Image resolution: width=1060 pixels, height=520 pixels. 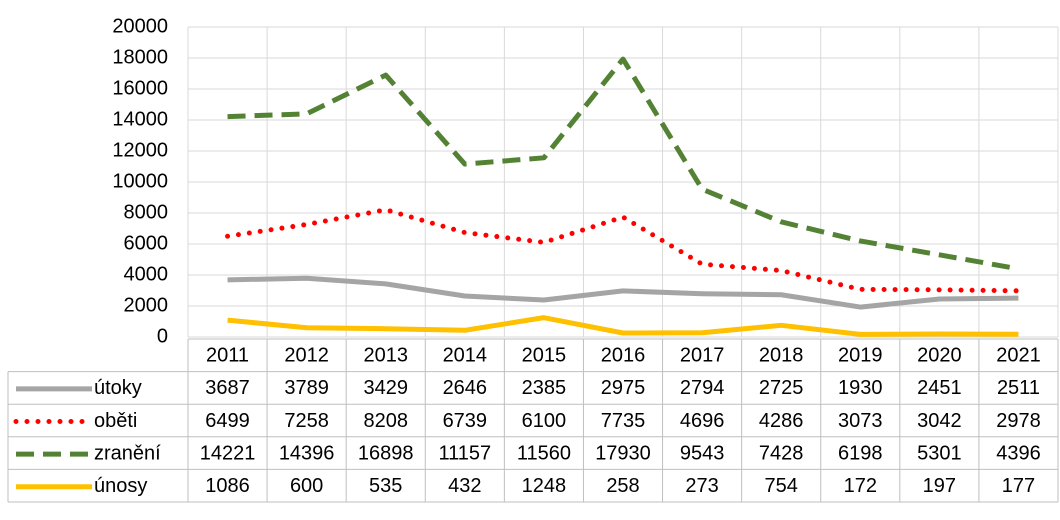 What do you see at coordinates (228, 453) in the screenshot?
I see `table-value: 14221` at bounding box center [228, 453].